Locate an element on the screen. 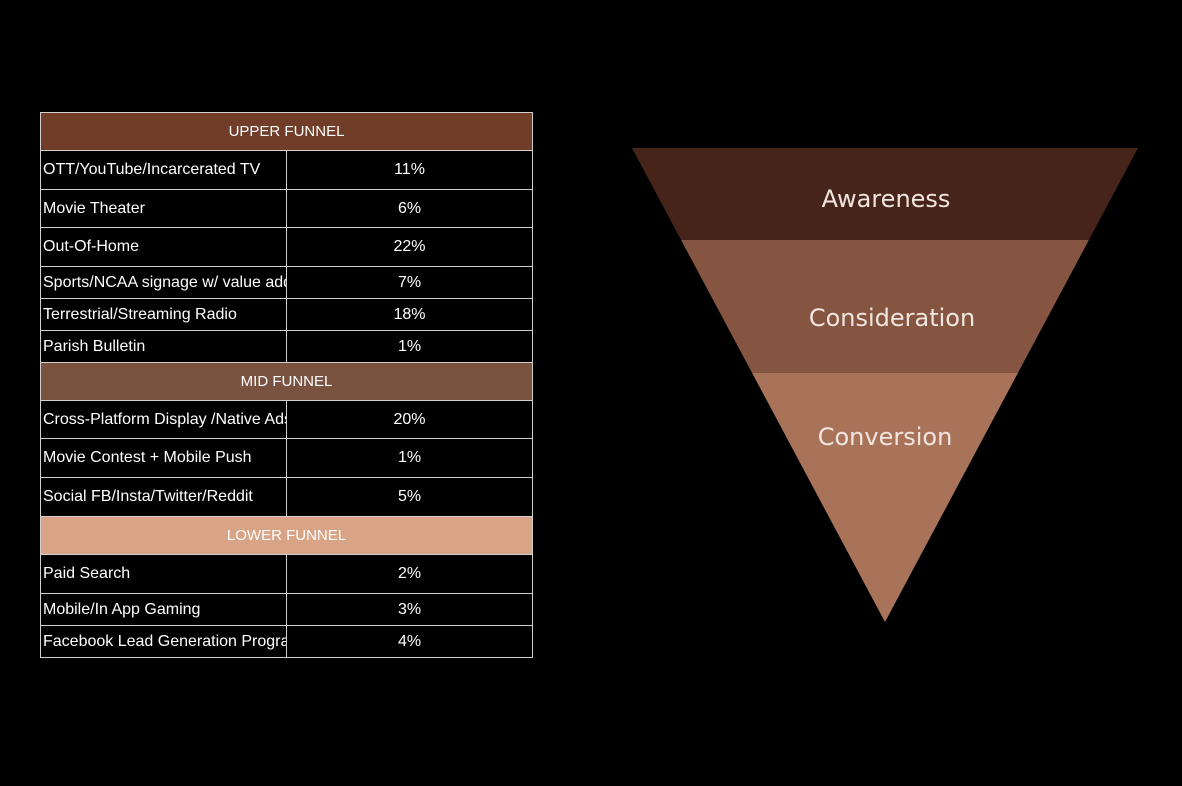 This screenshot has width=1182, height=786. section-title: LOWER FUNNEL is located at coordinates (286, 535).